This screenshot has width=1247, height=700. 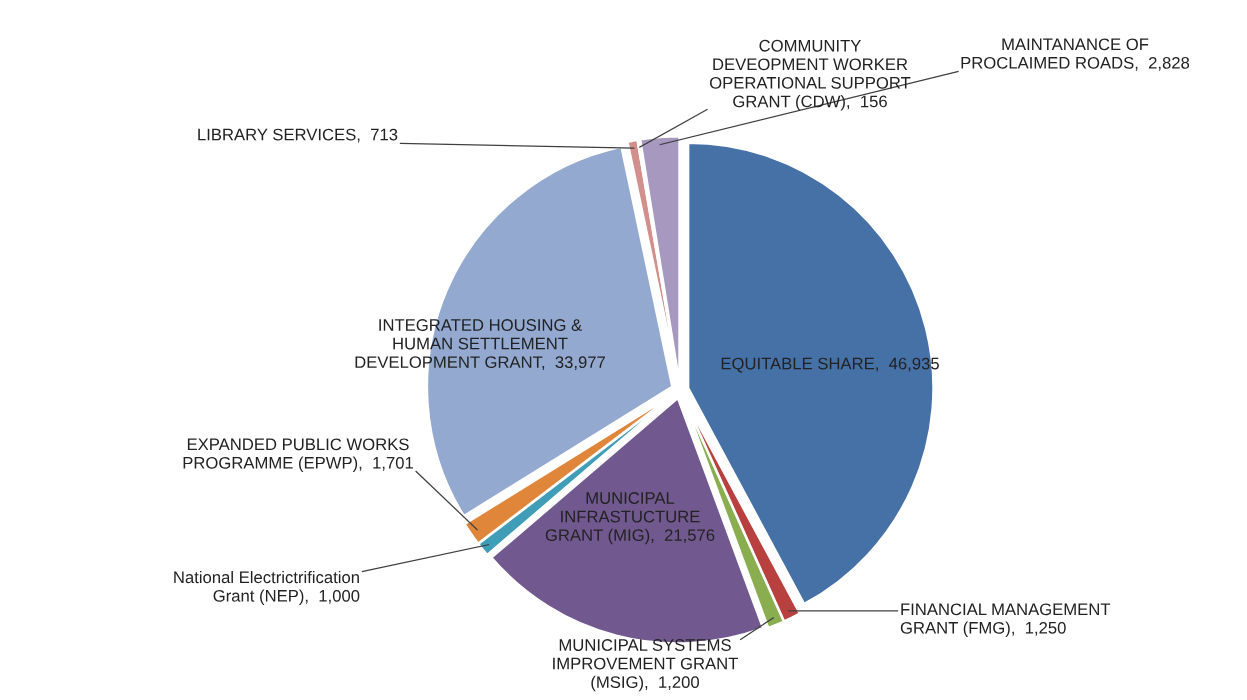 I want to click on slice-label: National Electrictrification Grant (NEP), 1,000, so click(x=267, y=588).